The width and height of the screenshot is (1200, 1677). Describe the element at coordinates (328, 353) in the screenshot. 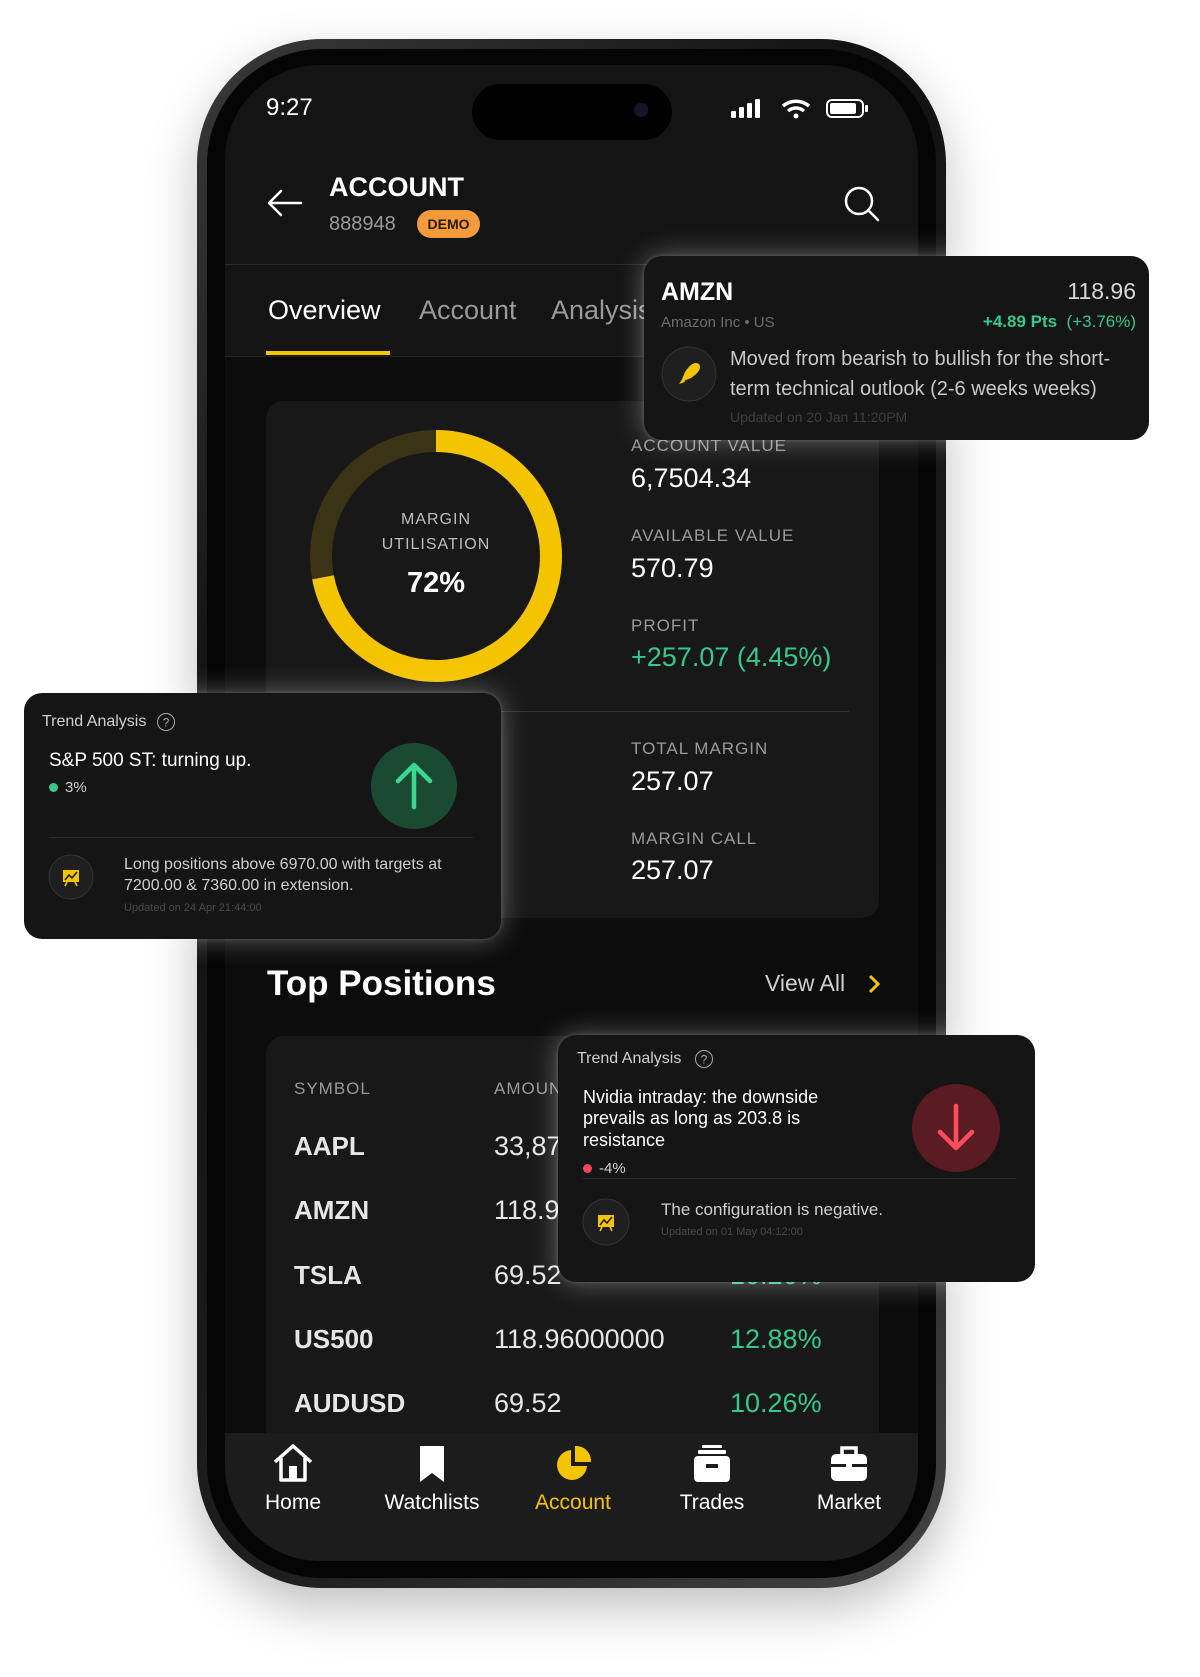

I see `tab-indicator` at that location.